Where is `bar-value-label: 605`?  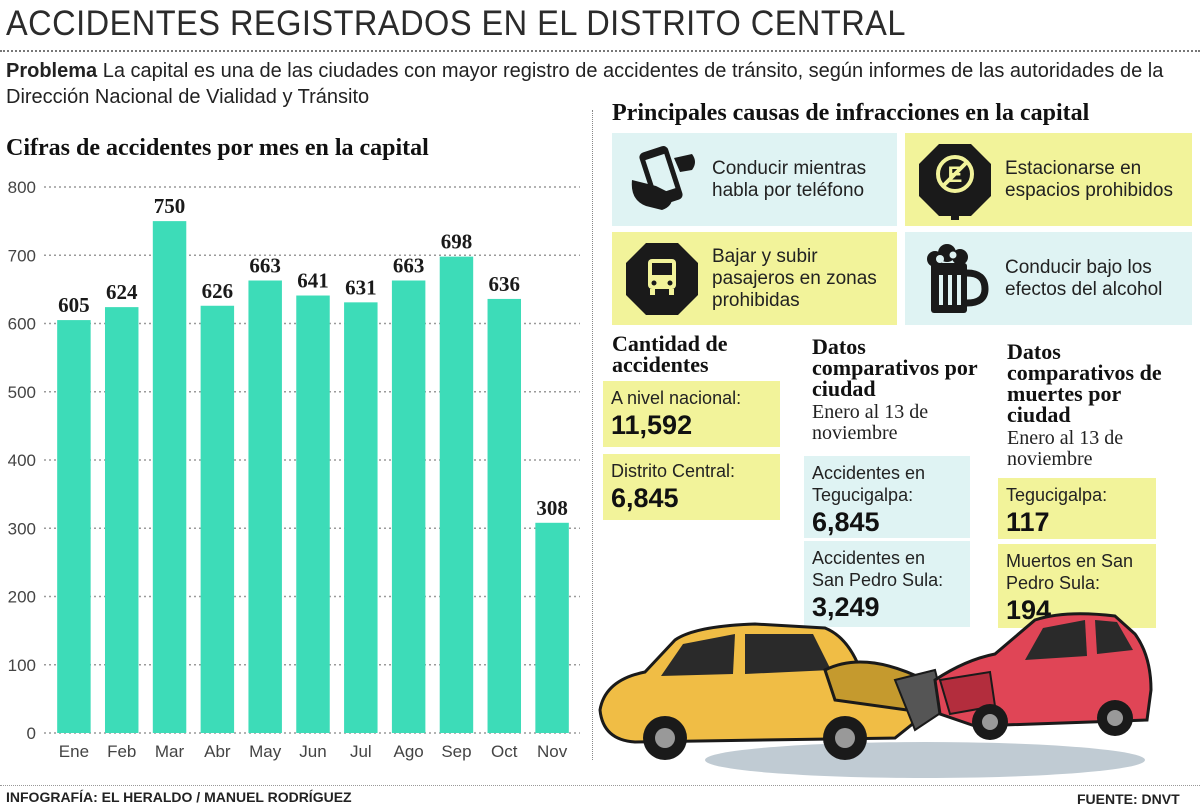 bar-value-label: 605 is located at coordinates (74, 305).